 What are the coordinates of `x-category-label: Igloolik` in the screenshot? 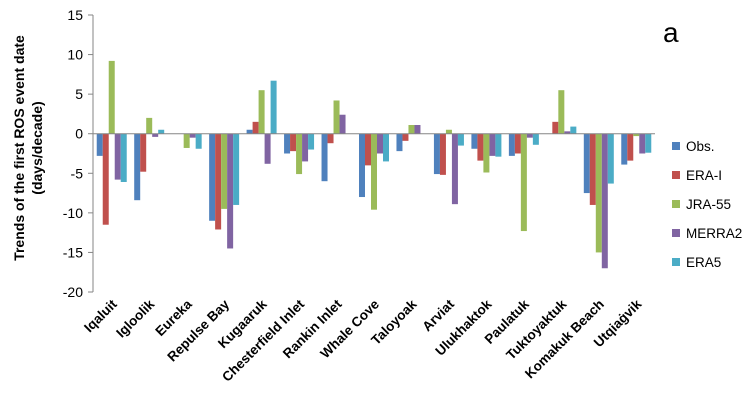 It's located at (135, 318).